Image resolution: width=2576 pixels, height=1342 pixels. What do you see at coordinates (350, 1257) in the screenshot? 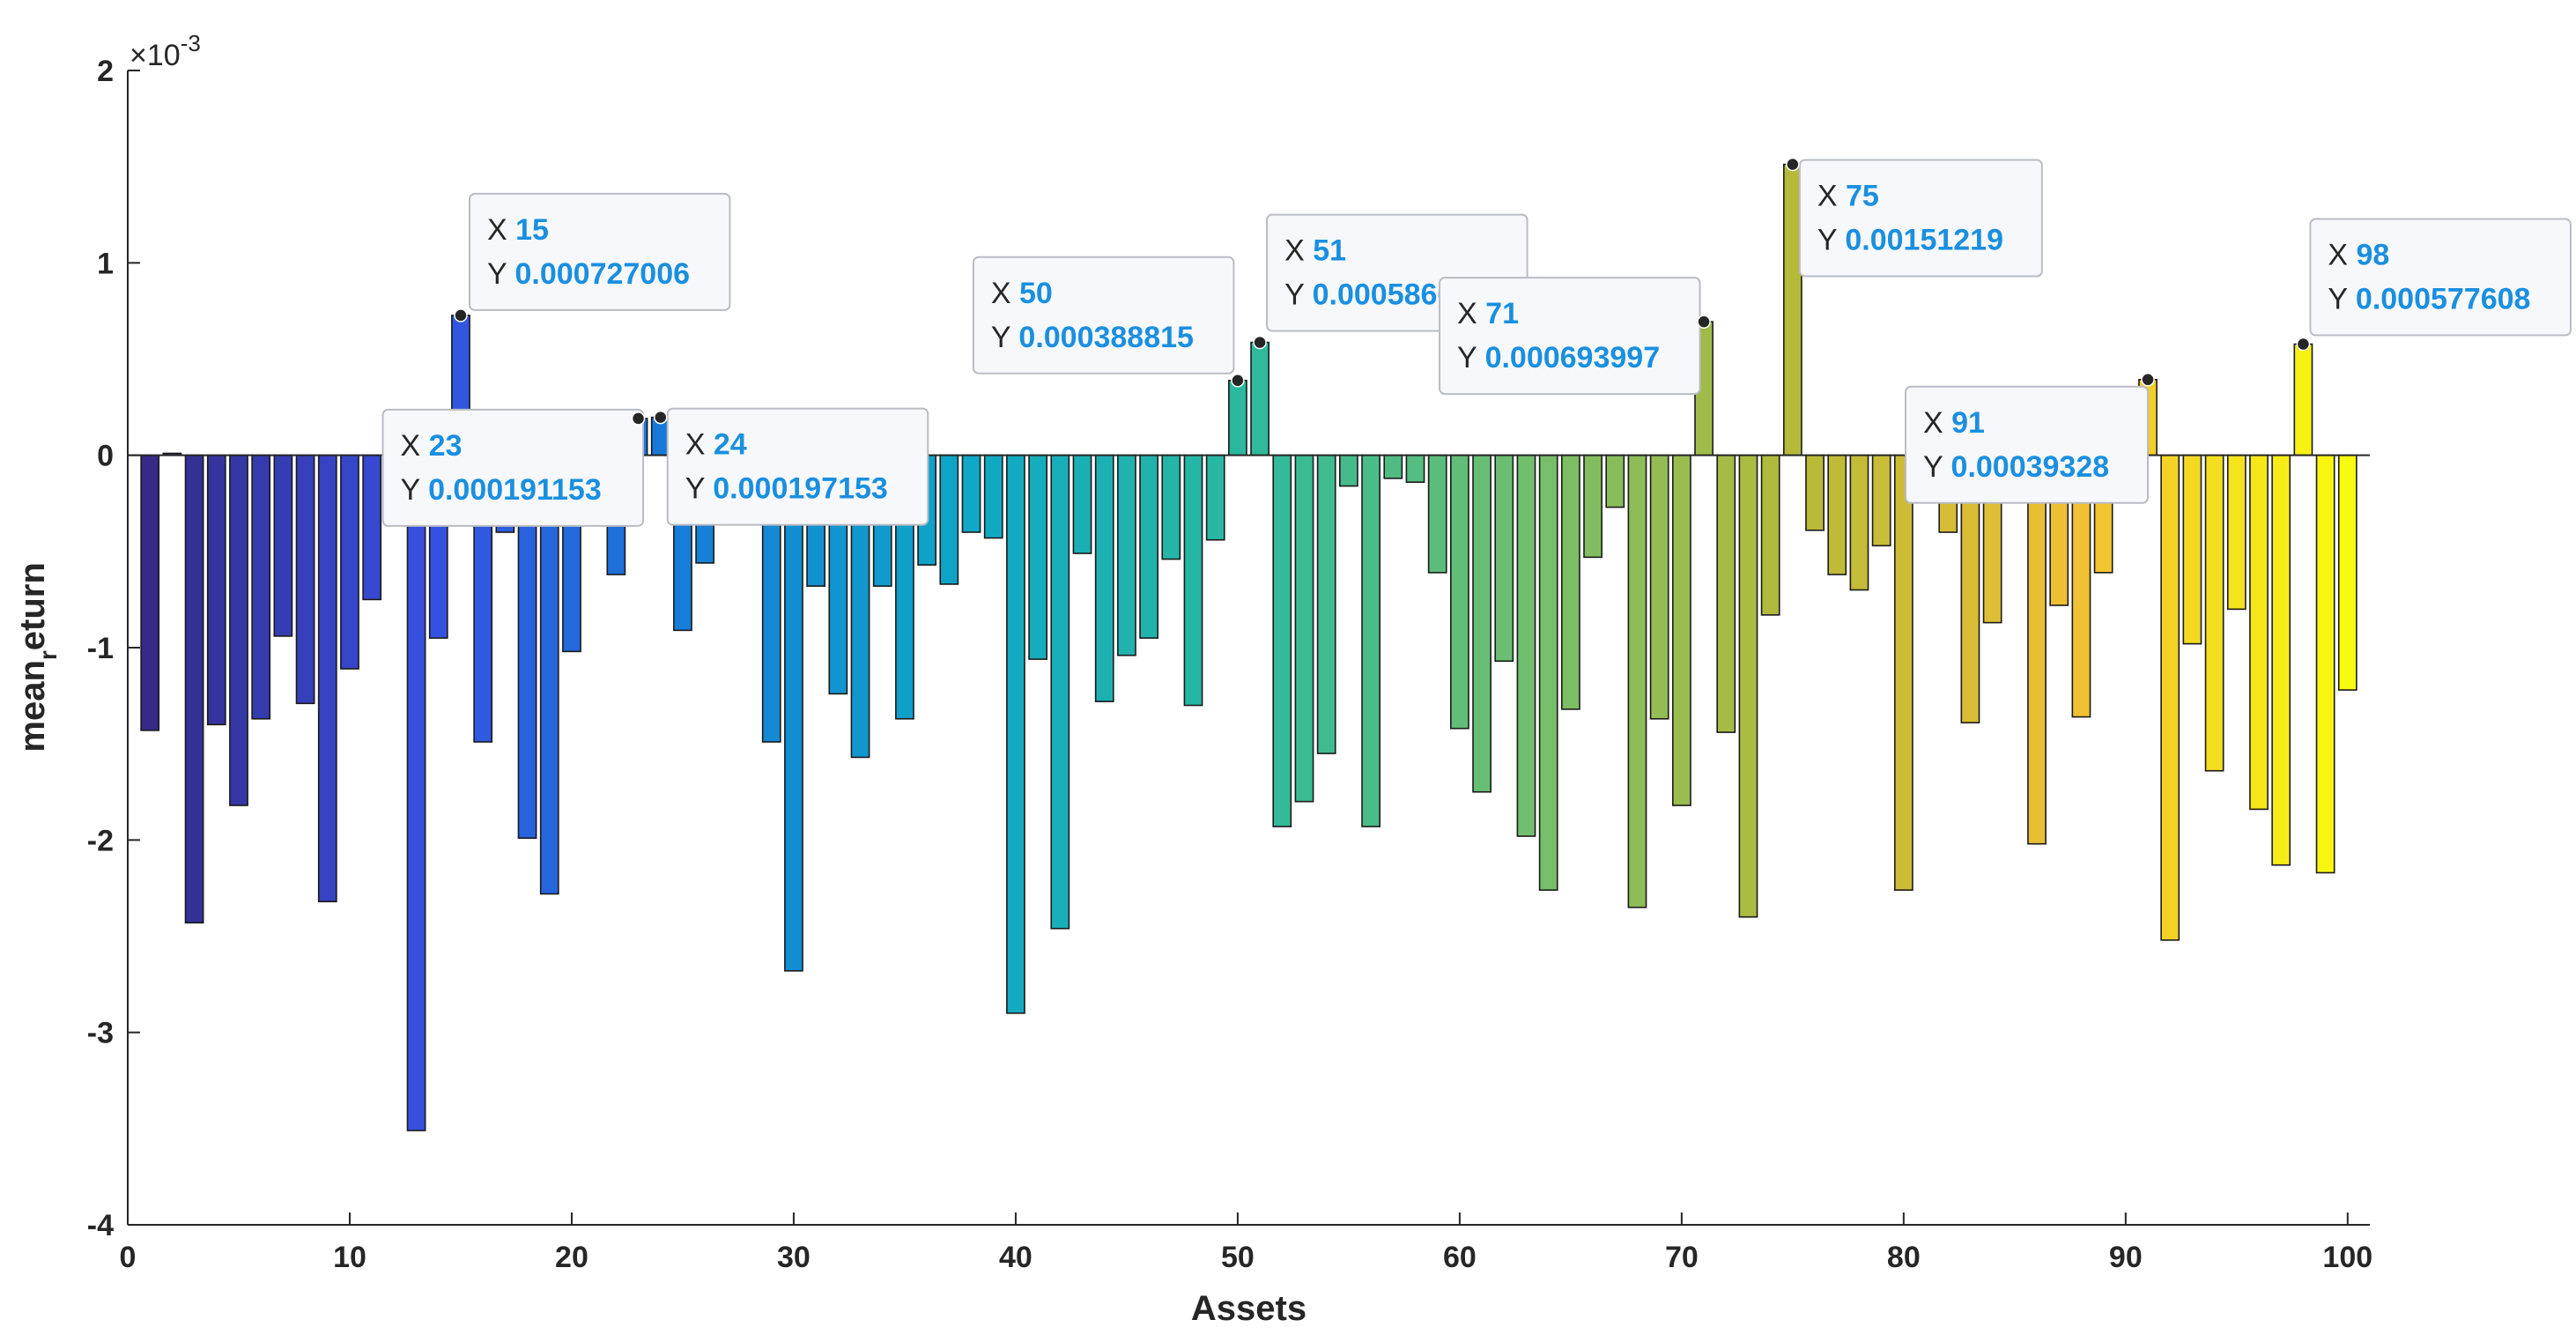
I see `x-tick-label: 10` at bounding box center [350, 1257].